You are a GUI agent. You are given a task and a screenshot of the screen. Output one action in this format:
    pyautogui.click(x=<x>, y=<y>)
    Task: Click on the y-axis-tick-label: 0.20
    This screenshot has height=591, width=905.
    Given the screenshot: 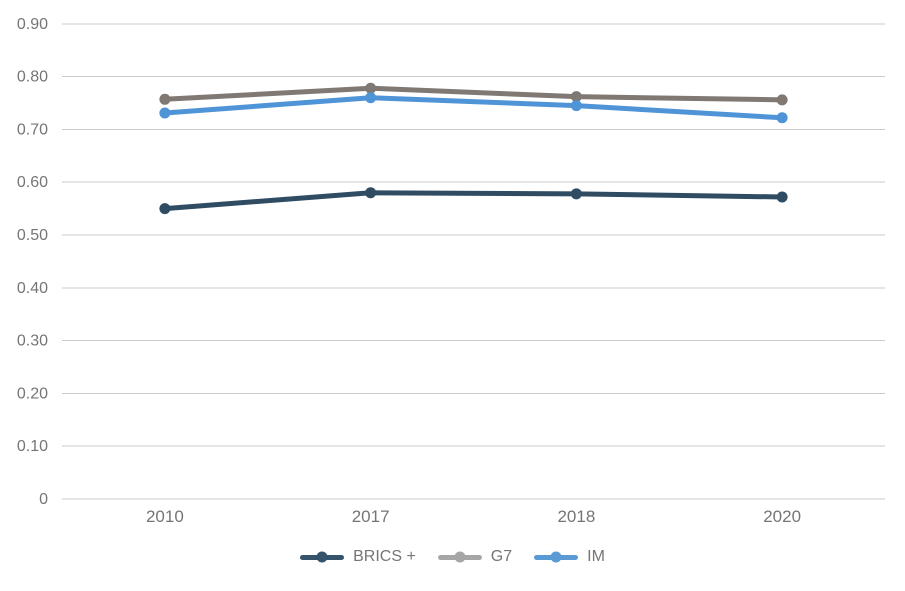 What is the action you would take?
    pyautogui.click(x=32, y=393)
    